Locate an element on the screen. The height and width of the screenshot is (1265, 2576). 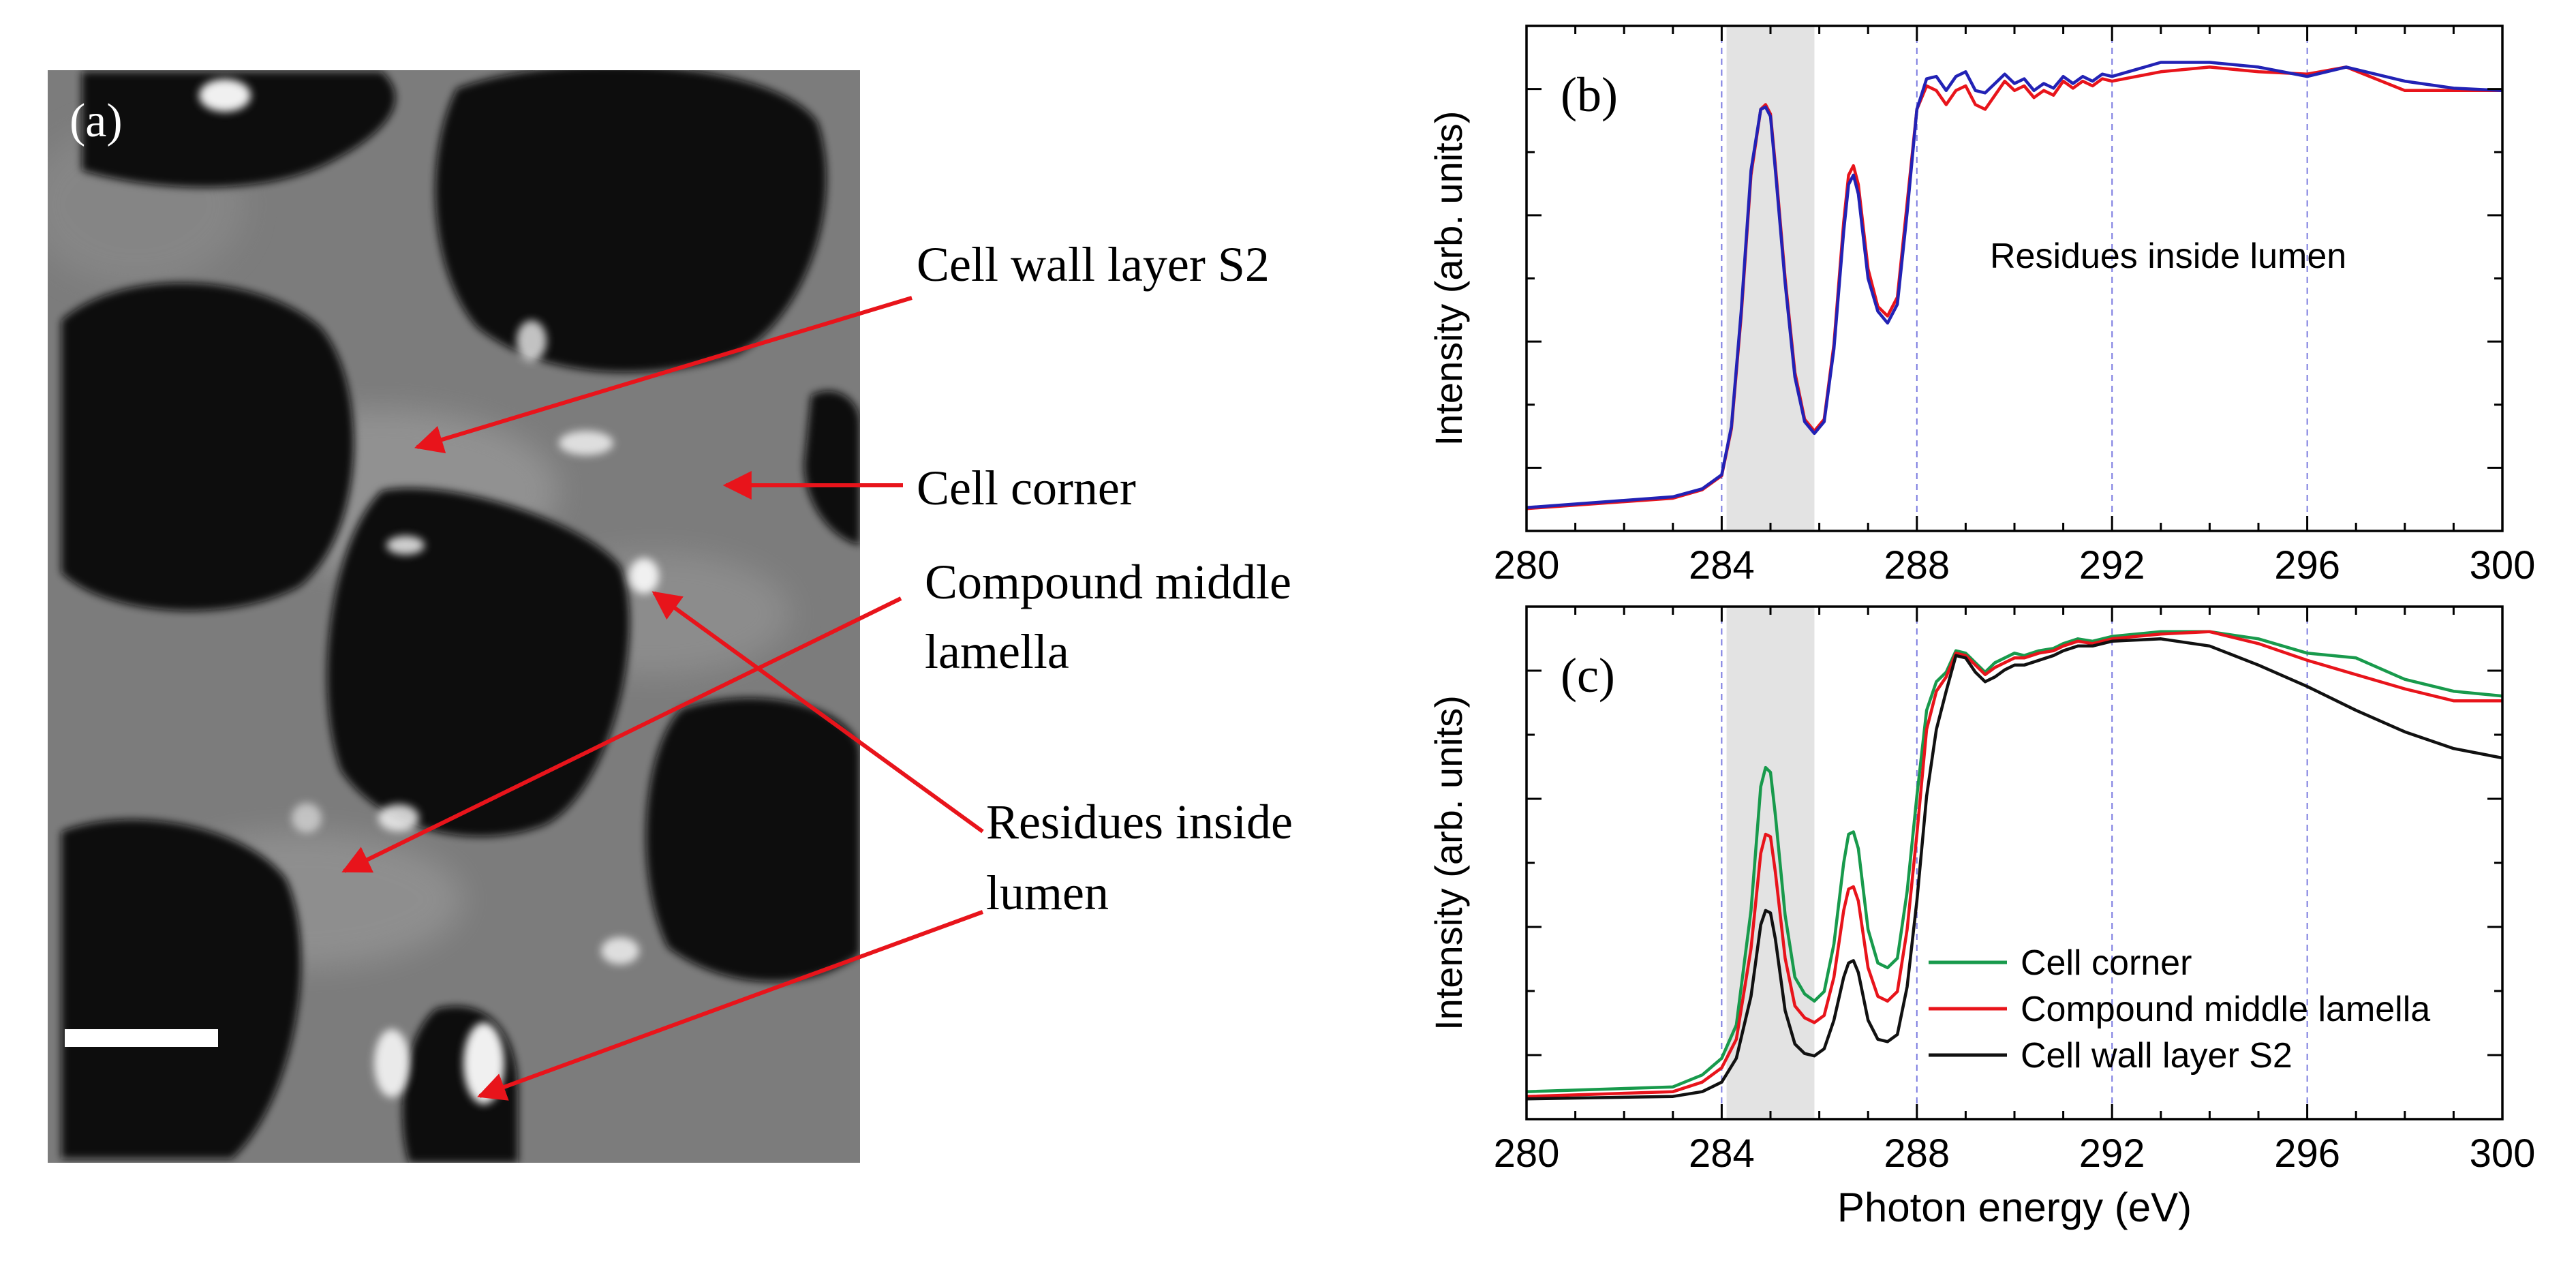
label-cell-corner: Cell corner is located at coordinates (1026, 488).